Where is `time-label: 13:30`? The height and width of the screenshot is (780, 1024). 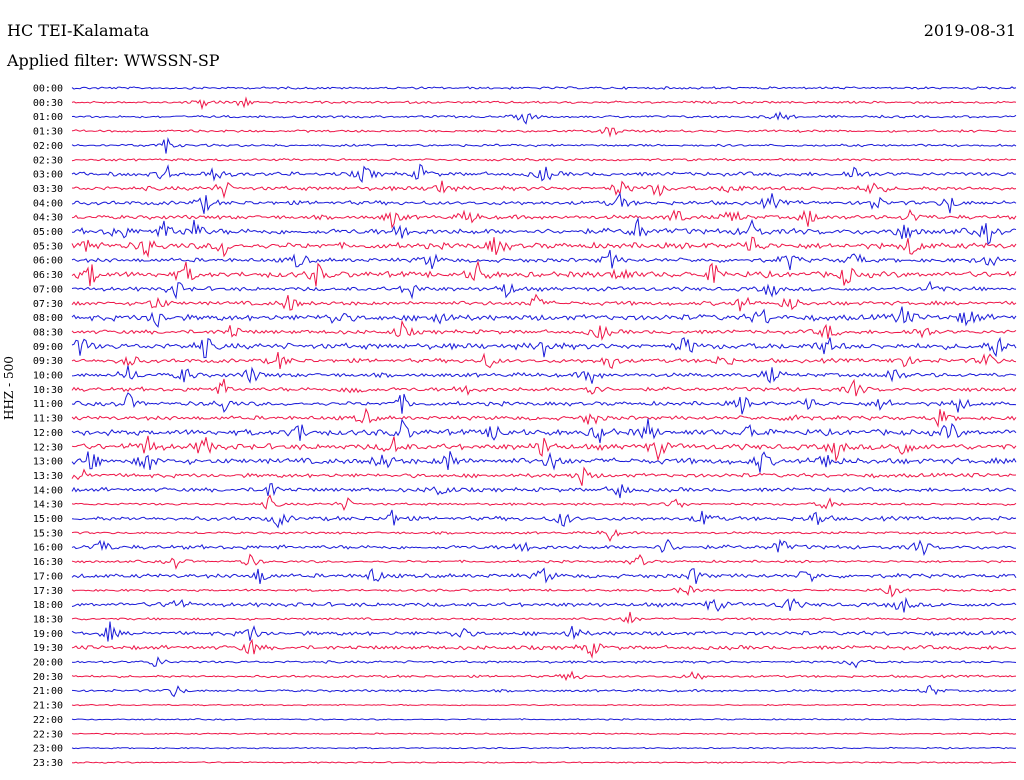
time-label: 13:30 is located at coordinates (48, 476).